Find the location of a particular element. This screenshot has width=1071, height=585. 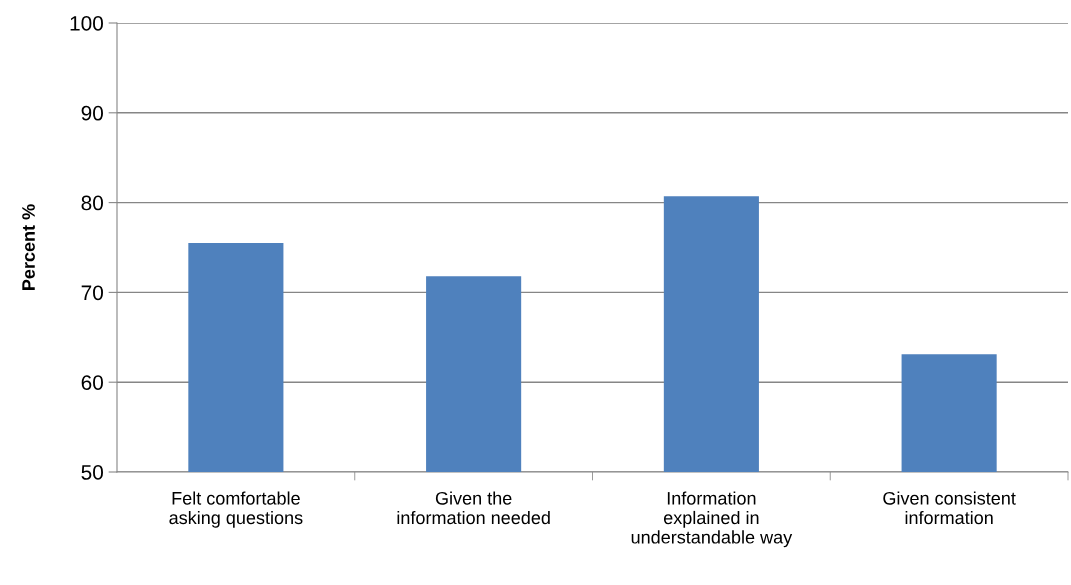

x-tick-label: Felt comfortable asking questions is located at coordinates (236, 509).